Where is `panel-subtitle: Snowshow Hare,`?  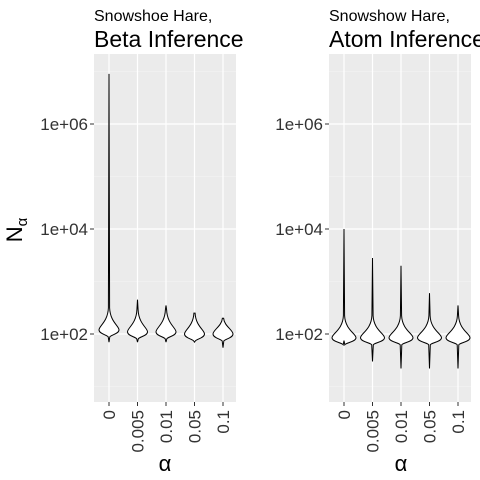
panel-subtitle: Snowshow Hare, is located at coordinates (389, 16).